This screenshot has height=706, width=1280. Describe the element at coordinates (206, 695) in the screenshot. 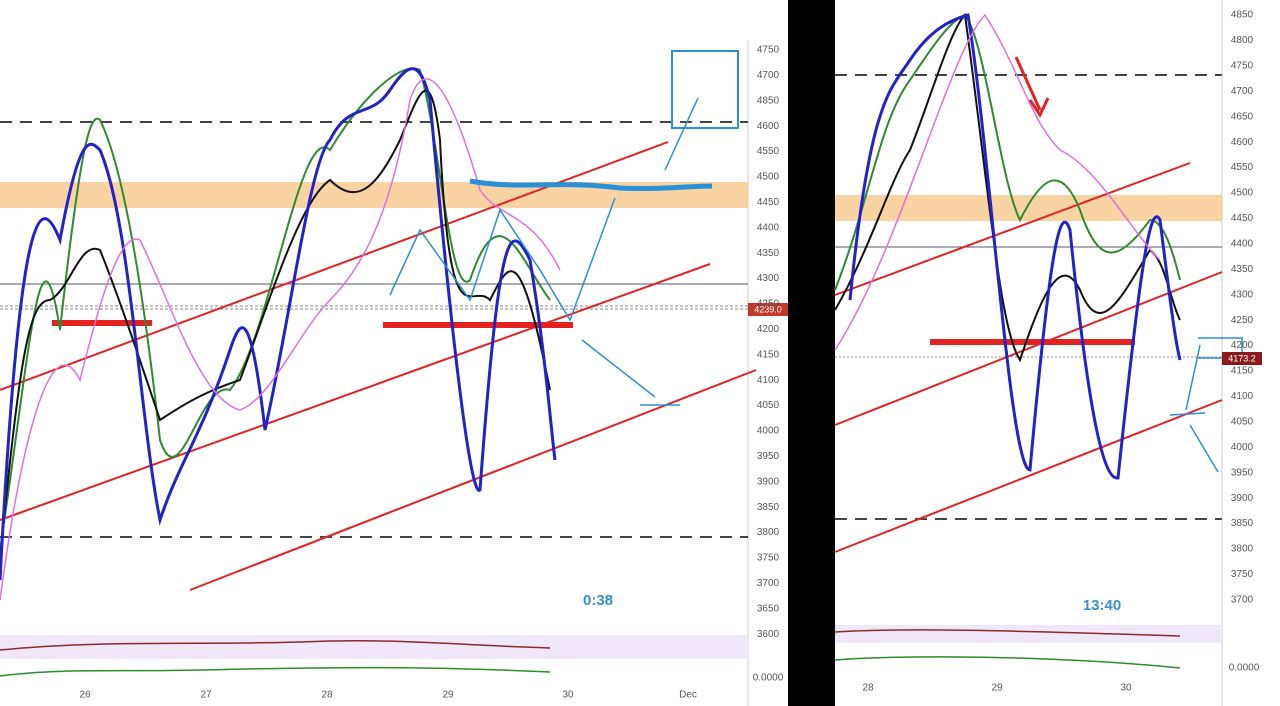

I see `x-tick-label: 27` at that location.